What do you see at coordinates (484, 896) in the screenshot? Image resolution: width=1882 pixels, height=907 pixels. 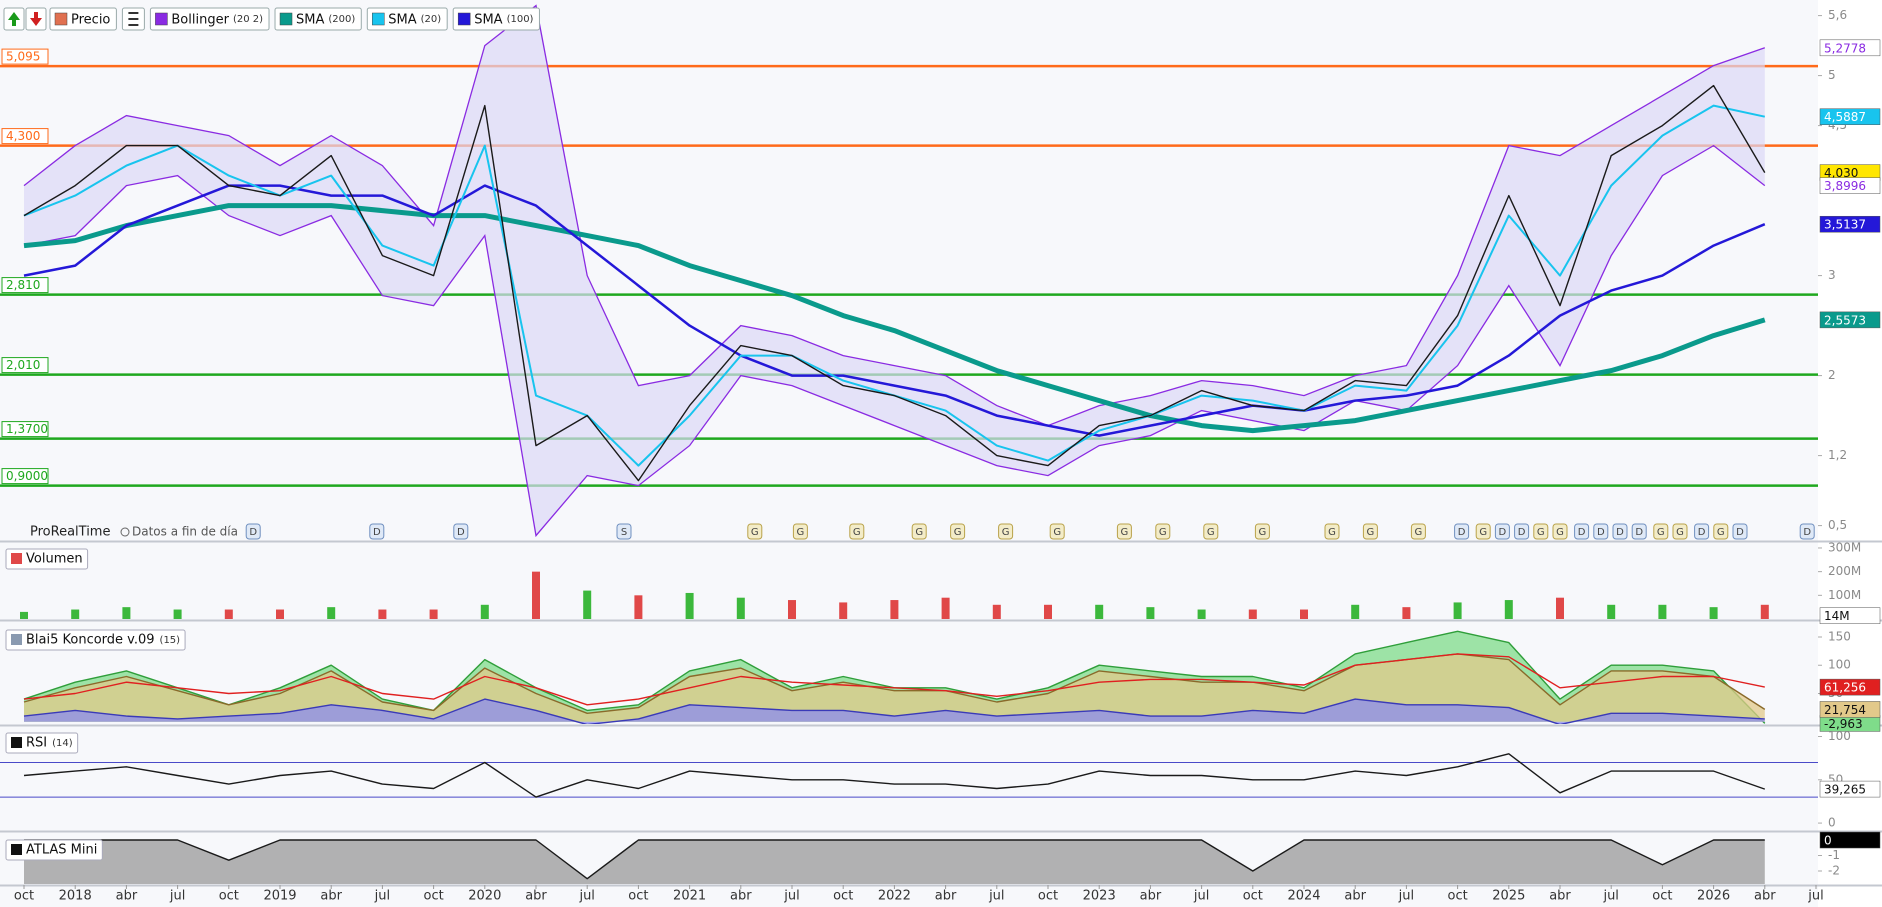 I see `x-tick-label: 2020` at bounding box center [484, 896].